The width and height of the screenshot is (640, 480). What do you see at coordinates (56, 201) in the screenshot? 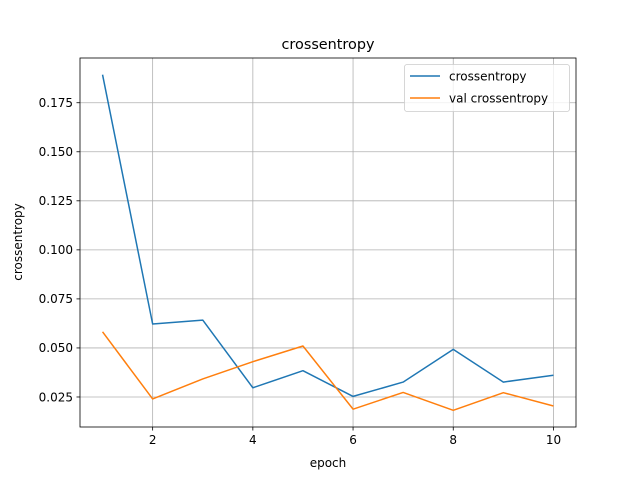
I see `y-tick-label: 0.125` at bounding box center [56, 201].